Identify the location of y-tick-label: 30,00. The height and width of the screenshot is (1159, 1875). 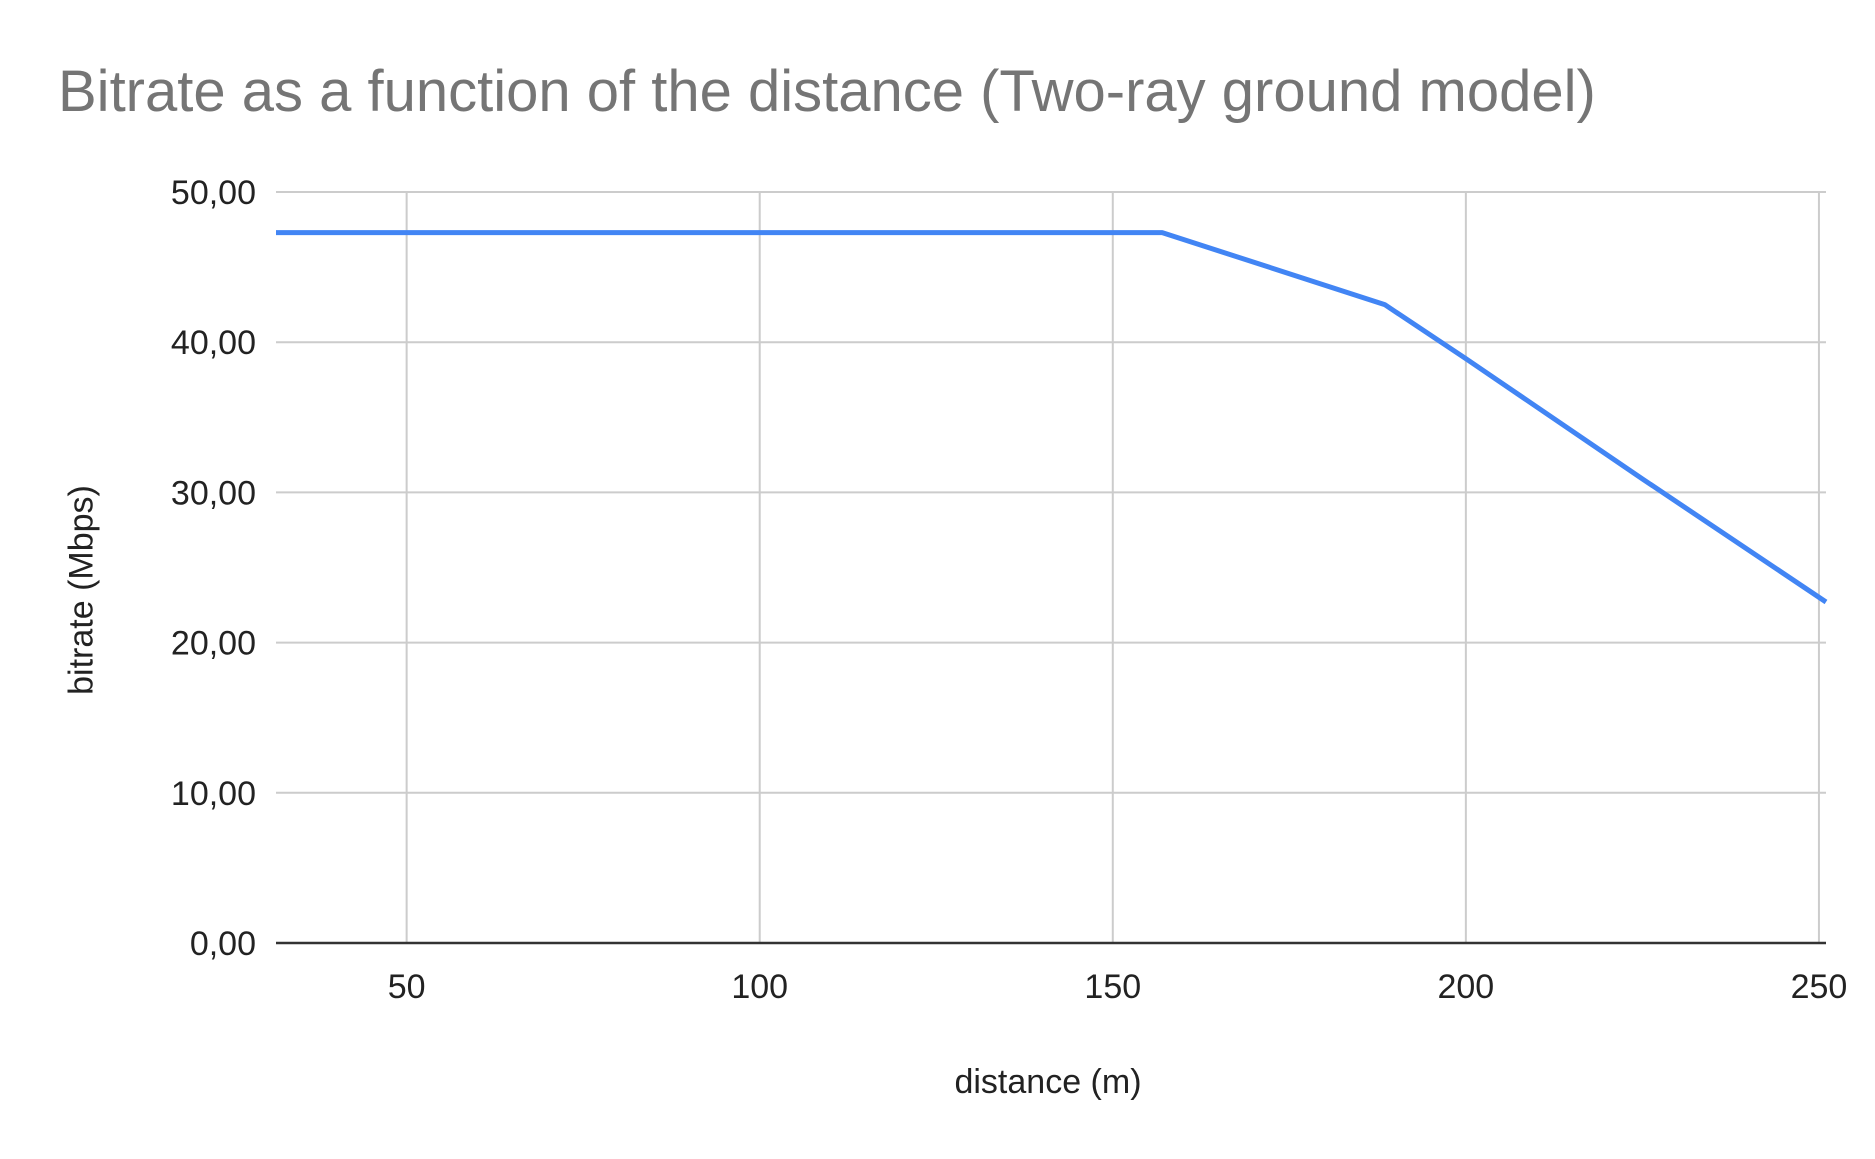
(213, 493).